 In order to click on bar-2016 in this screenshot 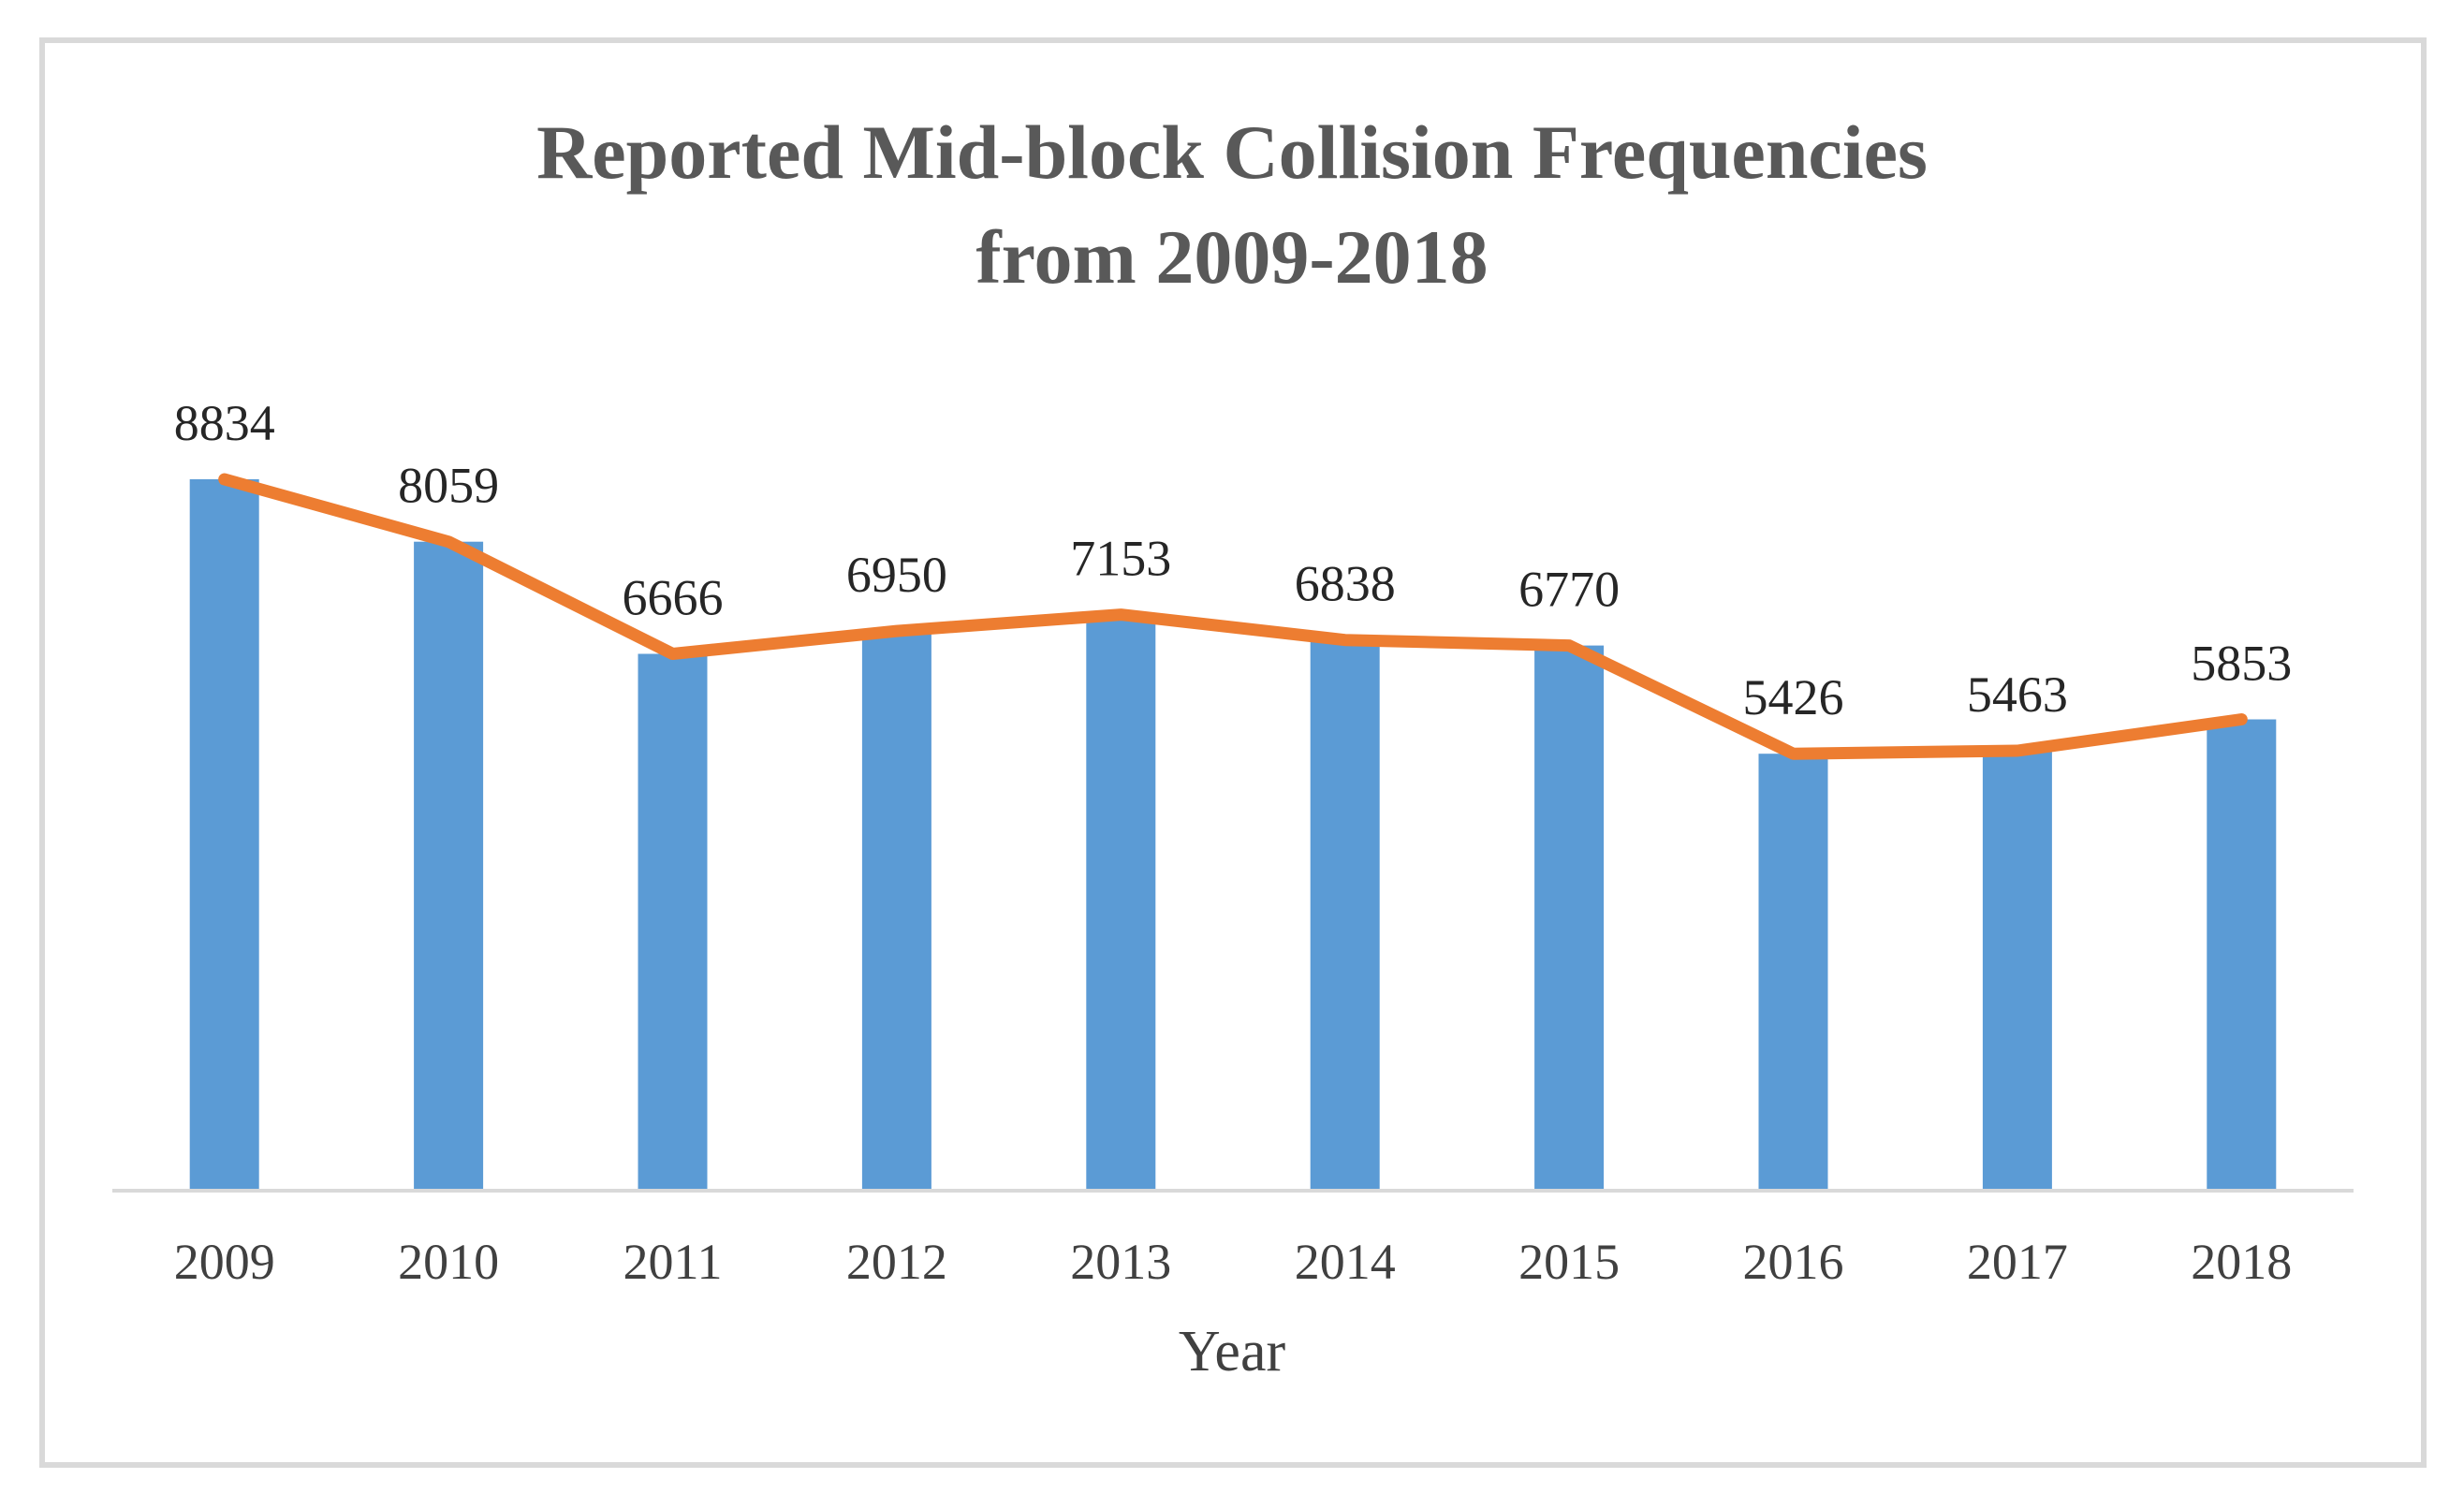, I will do `click(1793, 972)`.